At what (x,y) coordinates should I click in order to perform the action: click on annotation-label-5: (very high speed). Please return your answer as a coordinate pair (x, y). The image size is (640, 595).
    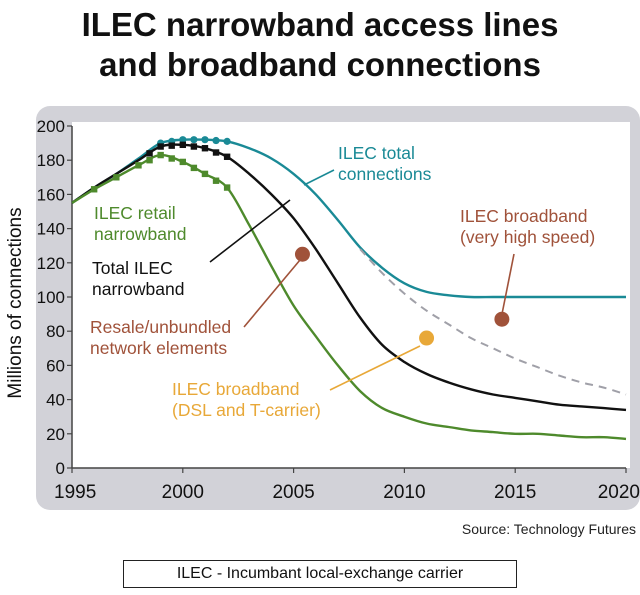
    Looking at the image, I should click on (527, 237).